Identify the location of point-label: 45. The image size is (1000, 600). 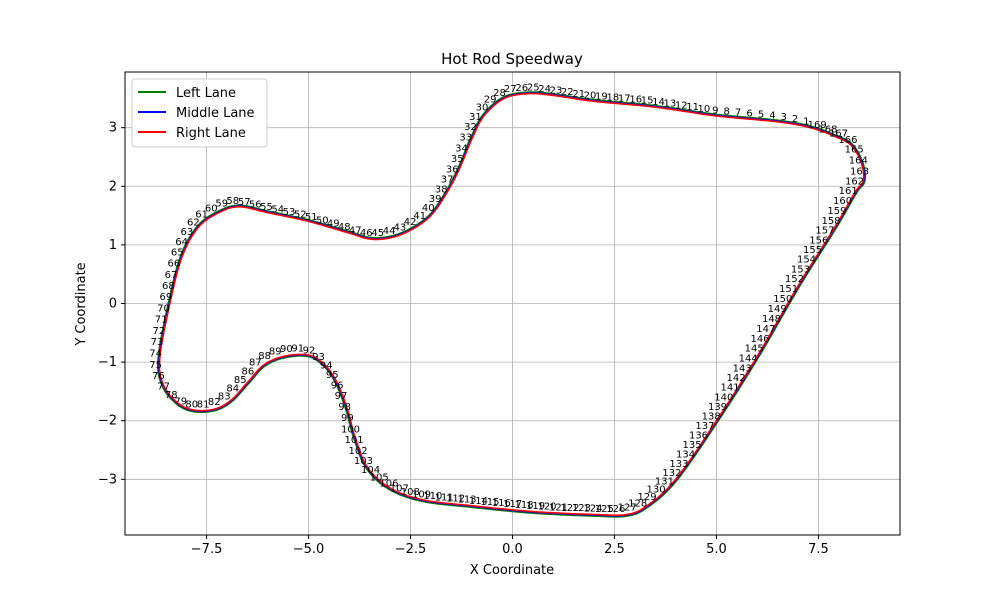
(377, 233).